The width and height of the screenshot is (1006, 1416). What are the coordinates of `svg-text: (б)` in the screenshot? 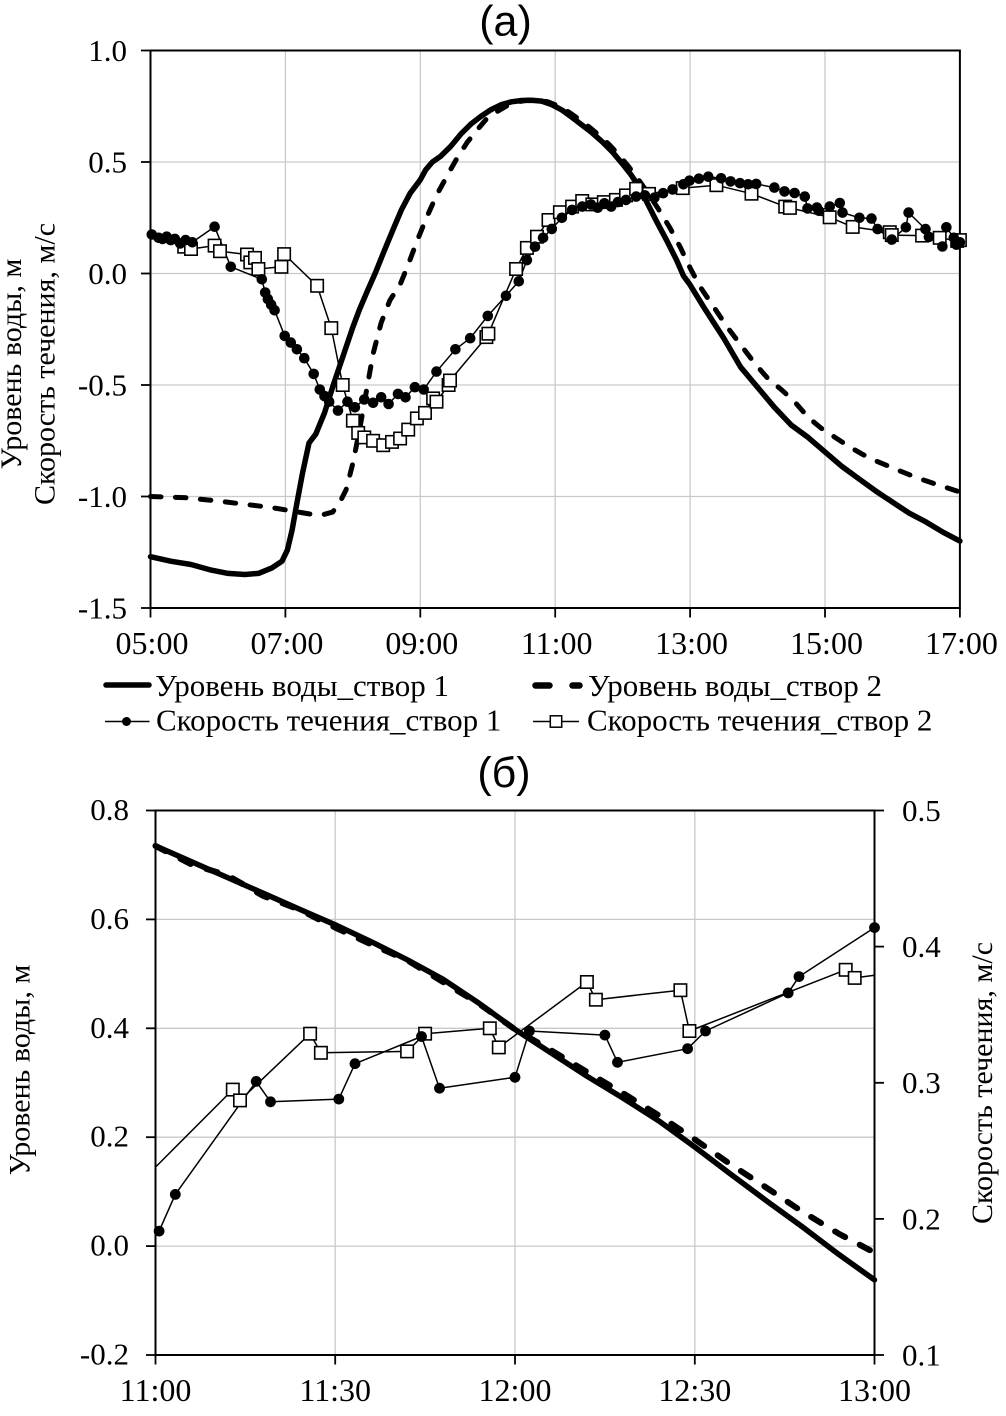 It's located at (503, 773).